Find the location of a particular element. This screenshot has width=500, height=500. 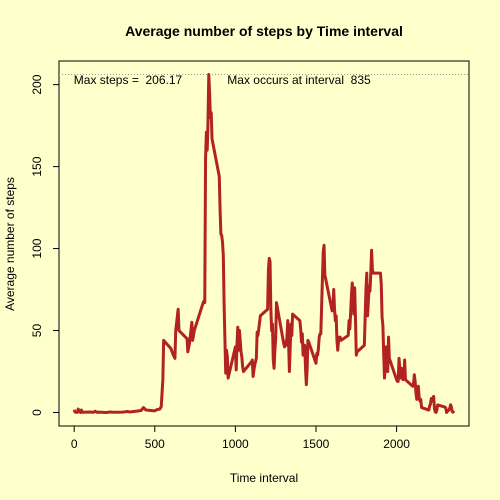

annotation: Max occurs at interval 835 is located at coordinates (299, 80).